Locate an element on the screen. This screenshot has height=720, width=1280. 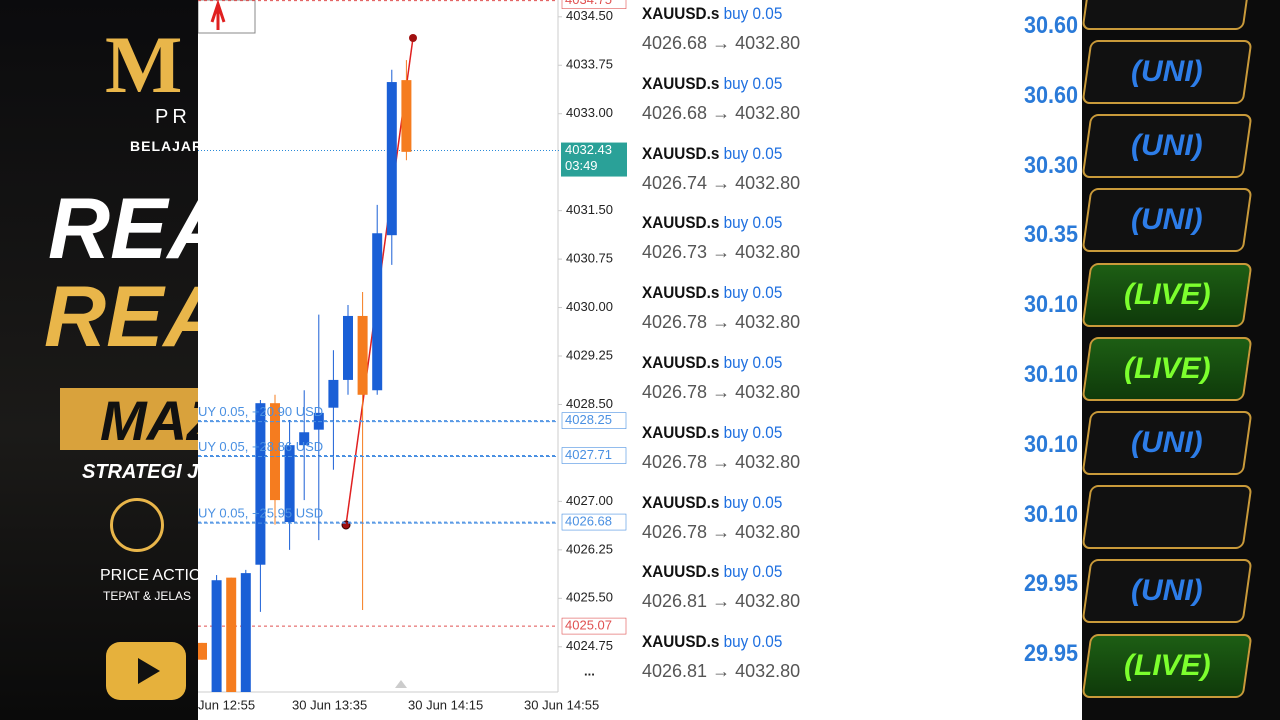
y-tick-label: 4026.25 is located at coordinates (589, 548).